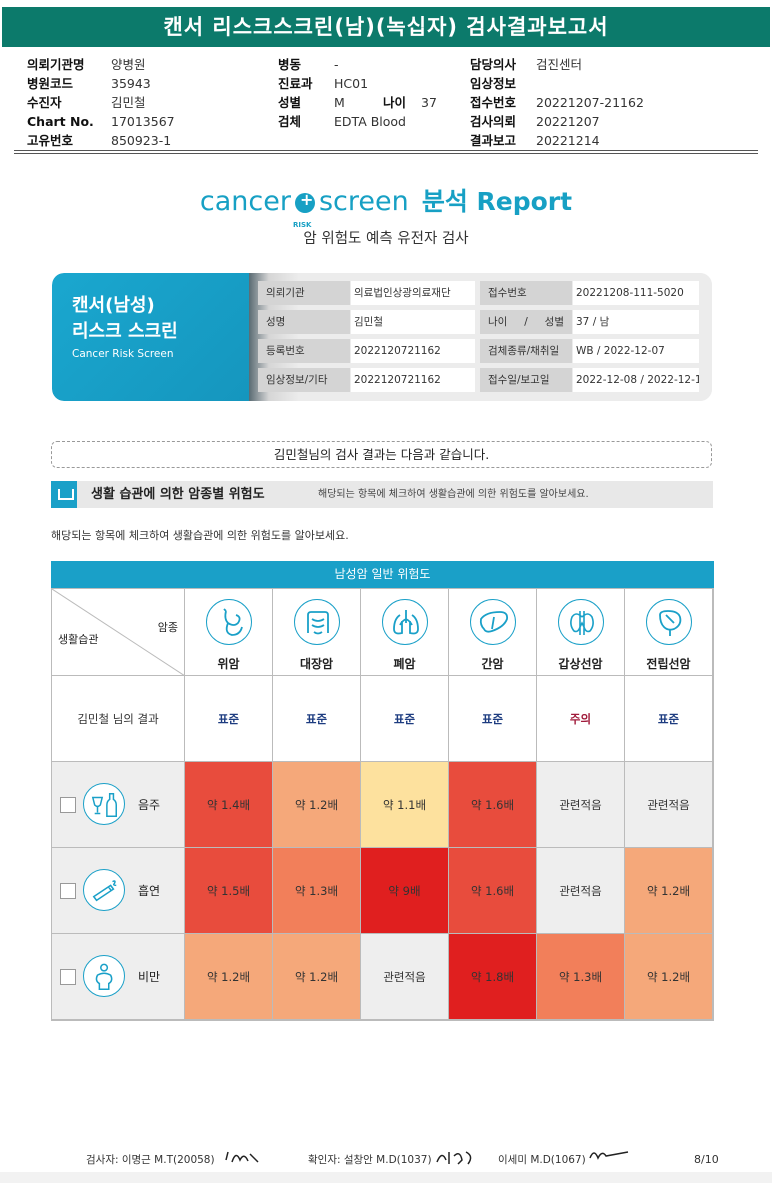  Describe the element at coordinates (370, 121) in the screenshot. I see `header-value: EDTA Blood` at that location.